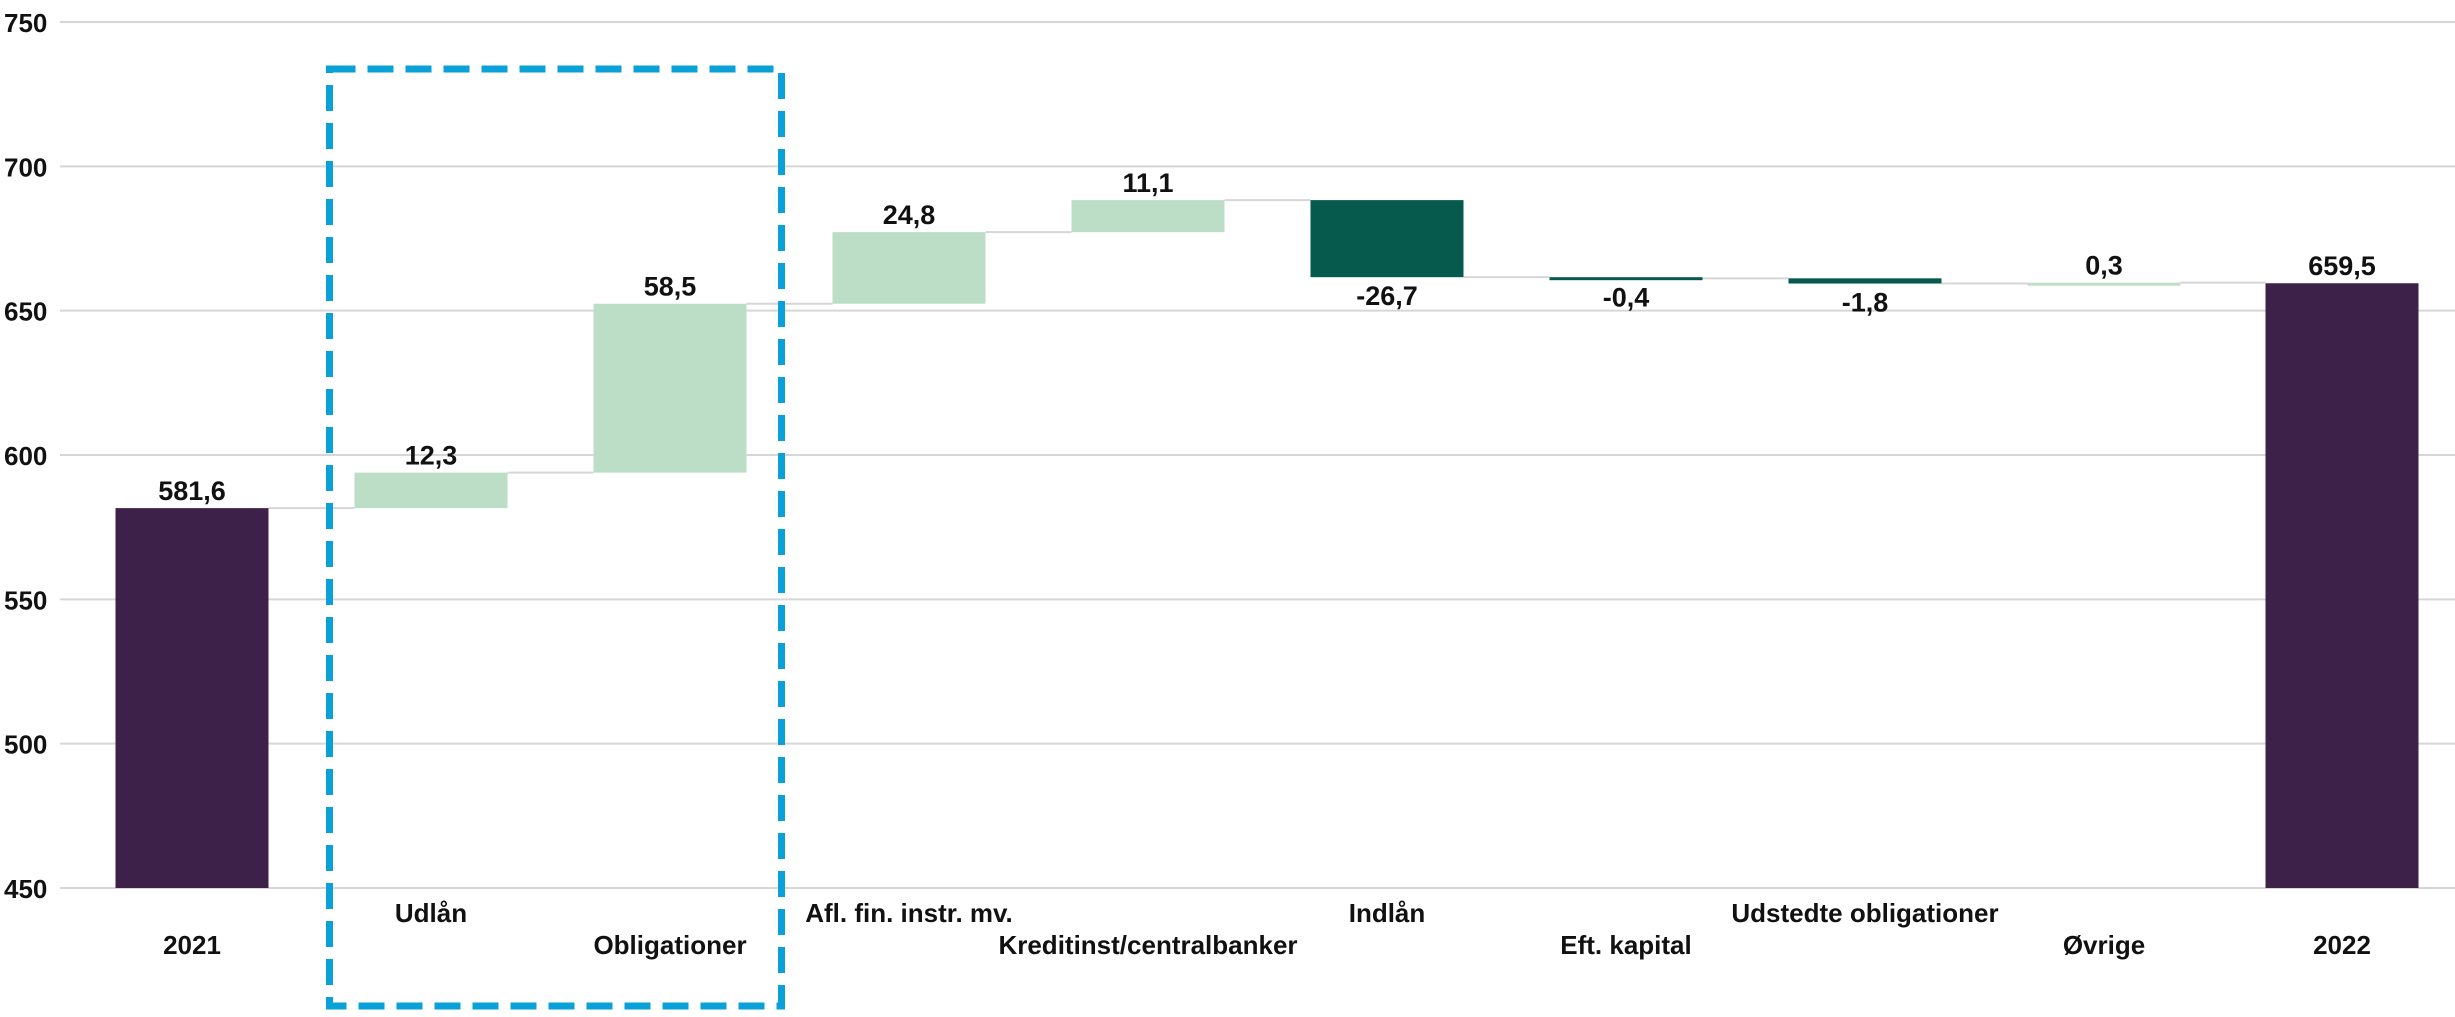  I want to click on value-label-afl-fin-instr-mv: 24,8, so click(909, 215).